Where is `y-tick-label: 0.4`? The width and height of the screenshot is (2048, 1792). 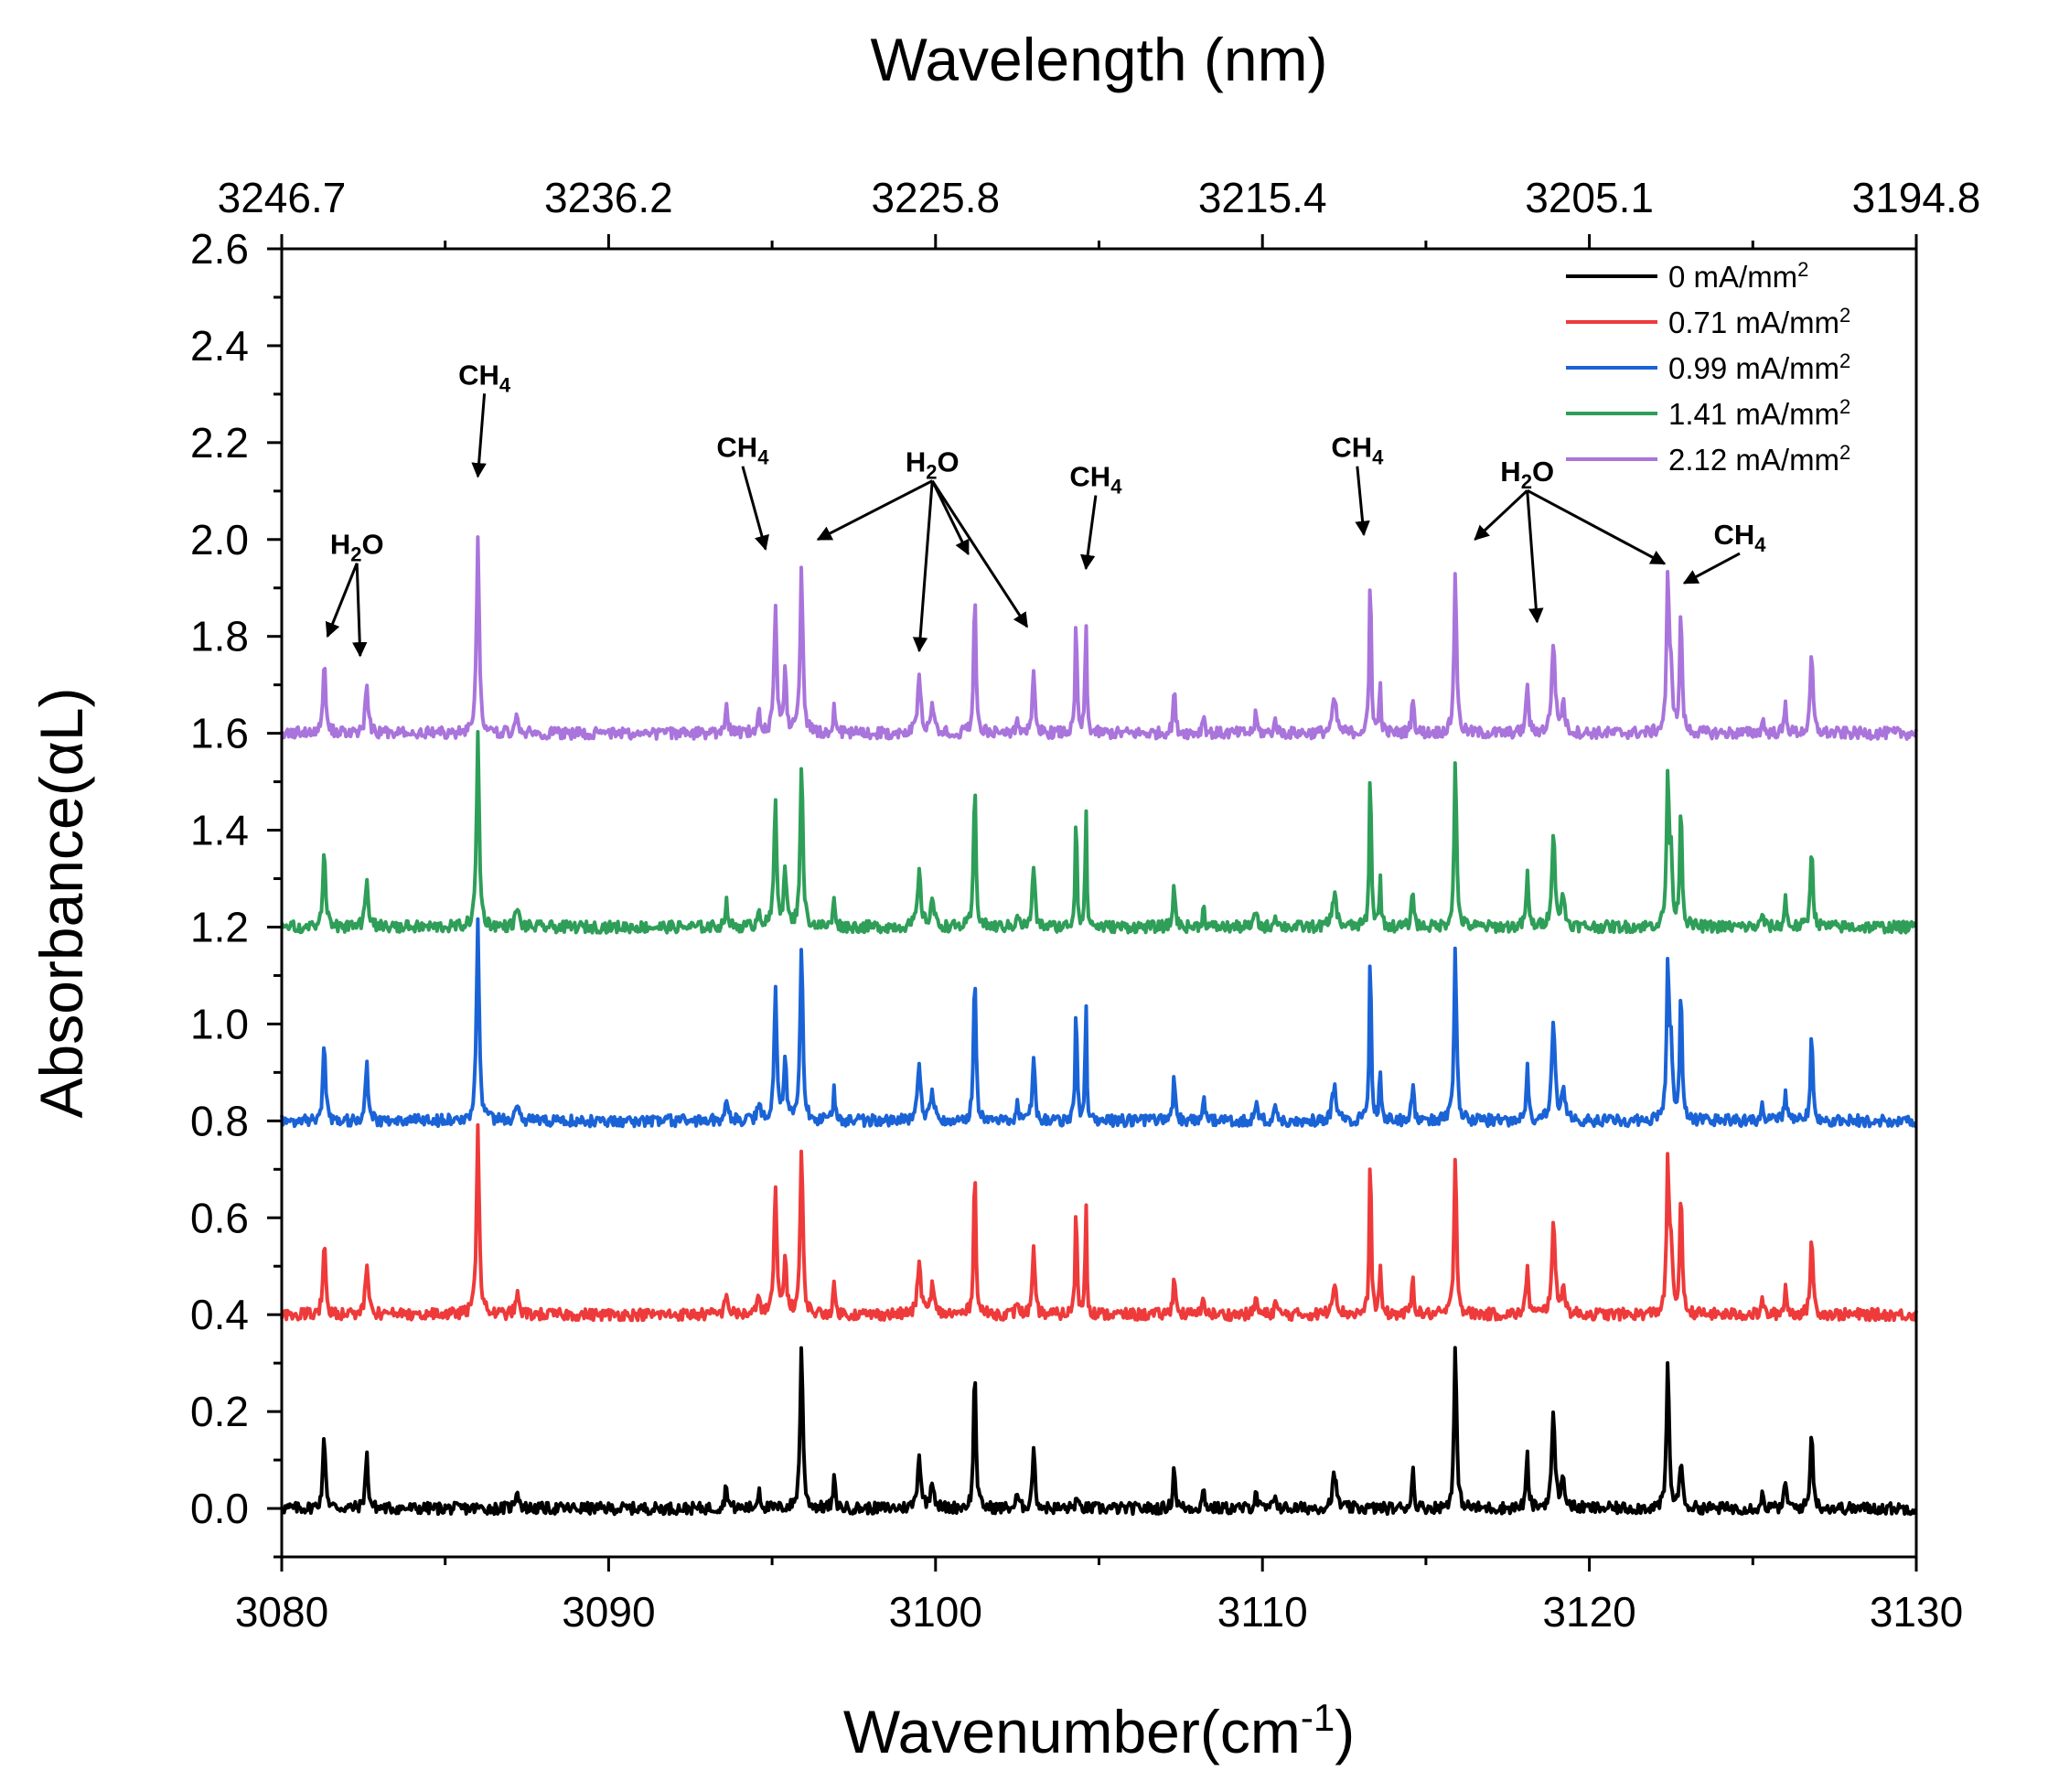 y-tick-label: 0.4 is located at coordinates (219, 1314).